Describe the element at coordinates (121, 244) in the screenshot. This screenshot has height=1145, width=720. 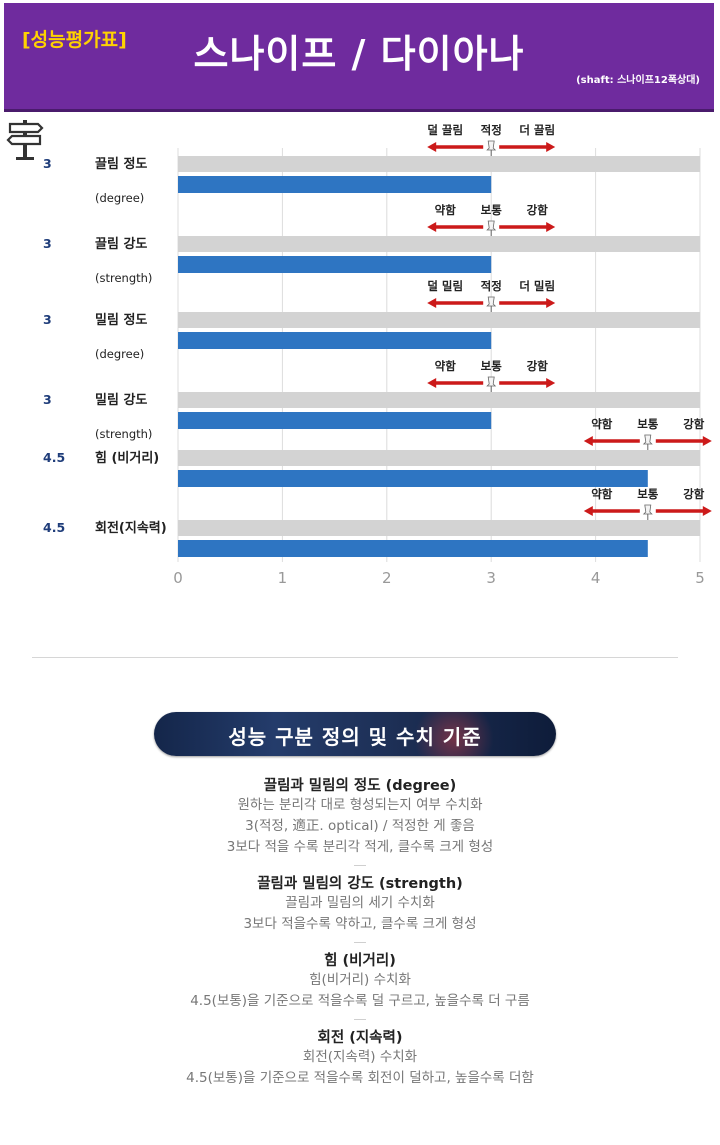
I see `category-name: 끌림 강도` at that location.